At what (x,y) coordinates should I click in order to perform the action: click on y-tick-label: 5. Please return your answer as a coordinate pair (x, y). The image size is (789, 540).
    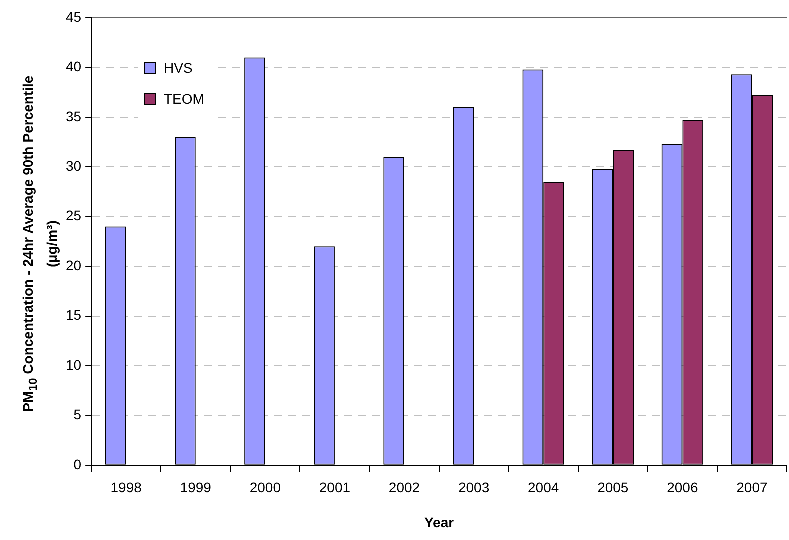
    Looking at the image, I should click on (78, 414).